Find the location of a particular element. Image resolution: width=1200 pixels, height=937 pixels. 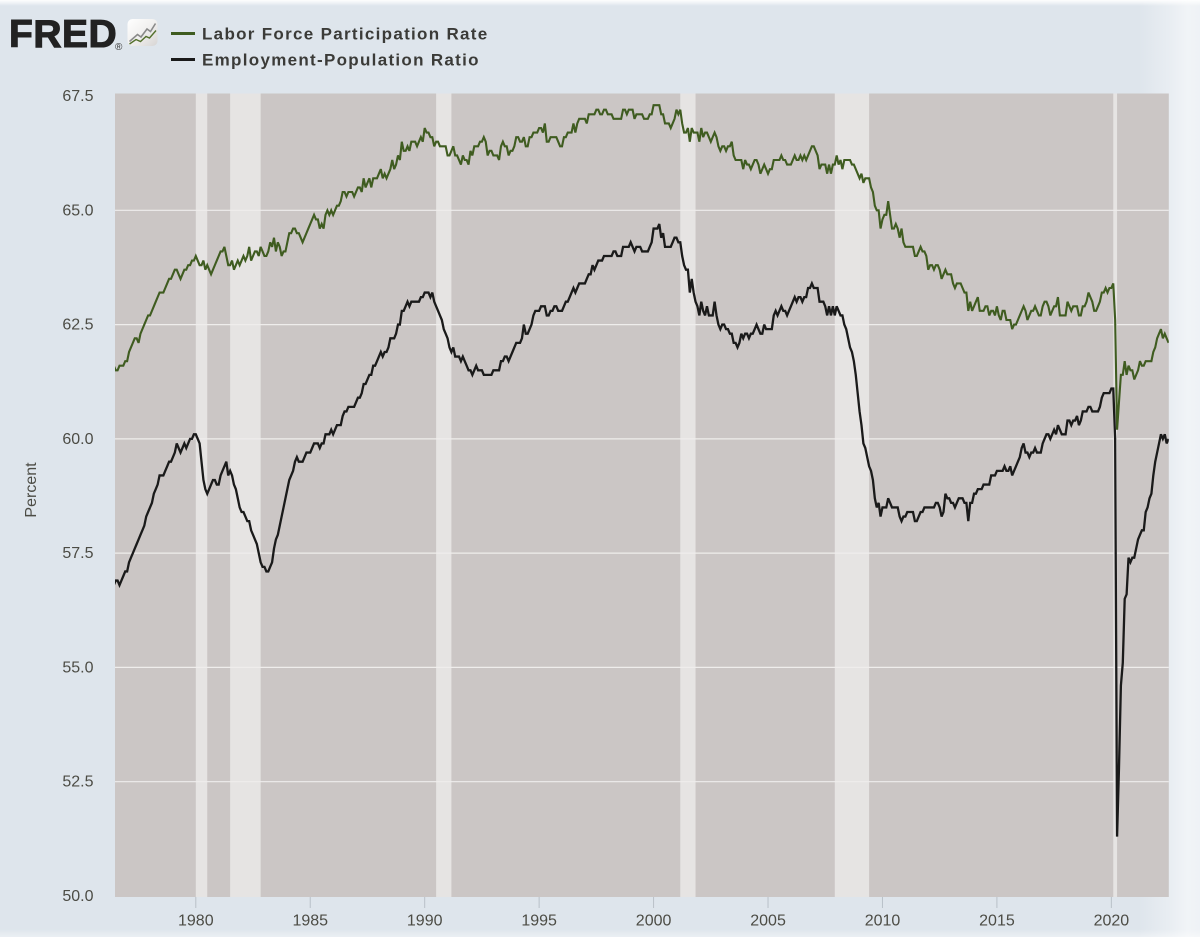

y-tick-label: 50.0 is located at coordinates (77, 896).